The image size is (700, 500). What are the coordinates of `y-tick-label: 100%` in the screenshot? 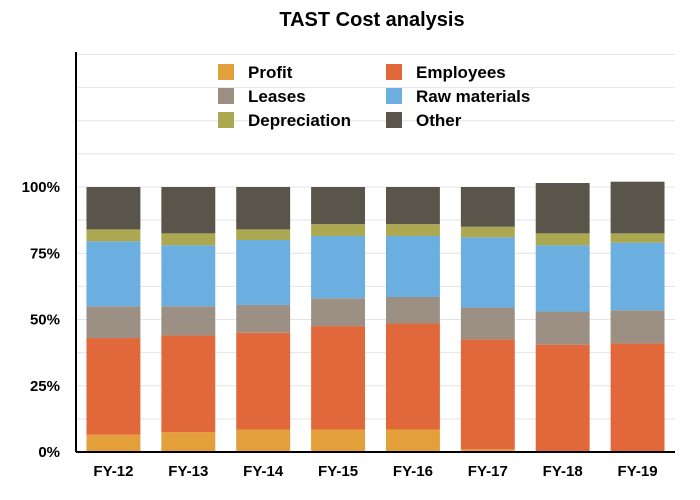 It's located at (41, 187).